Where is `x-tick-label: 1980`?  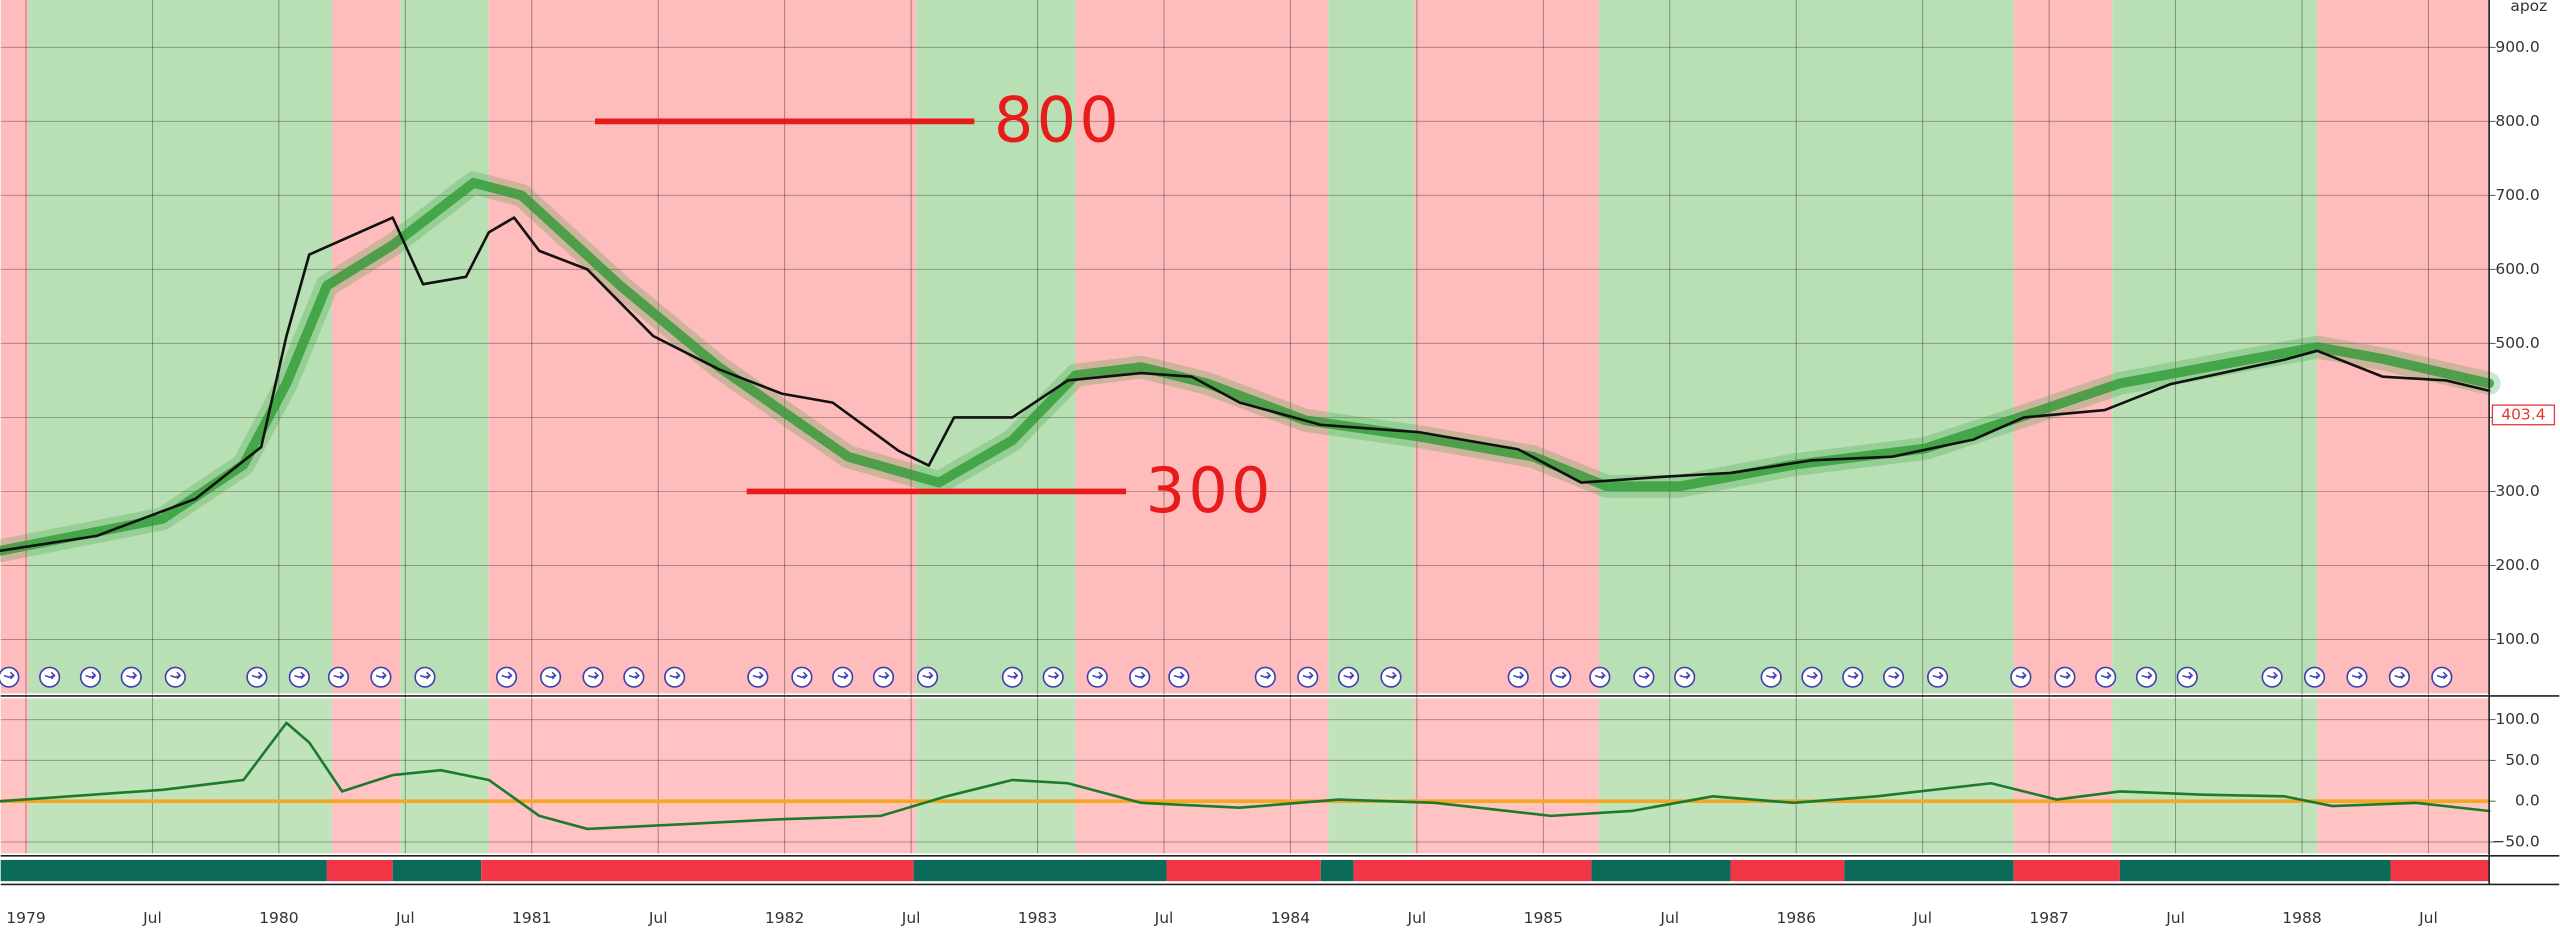 x-tick-label: 1980 is located at coordinates (278, 918).